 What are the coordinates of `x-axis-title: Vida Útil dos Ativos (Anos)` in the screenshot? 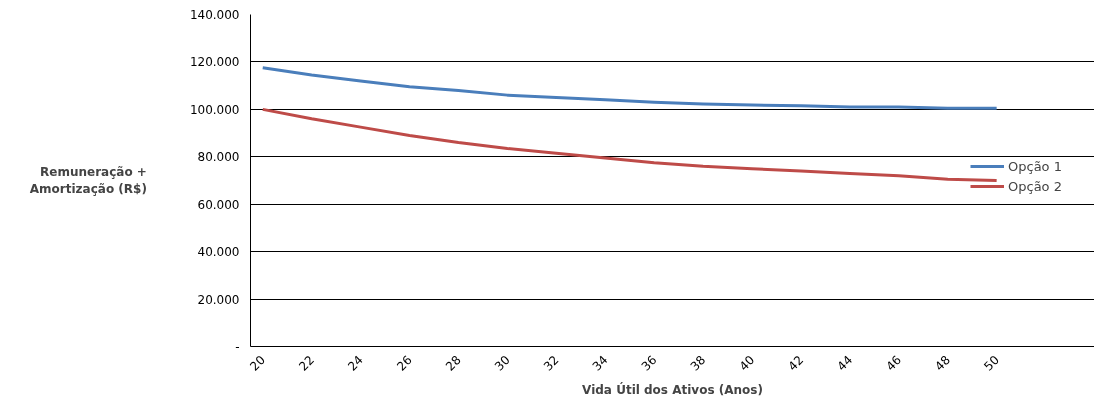 It's located at (672, 389).